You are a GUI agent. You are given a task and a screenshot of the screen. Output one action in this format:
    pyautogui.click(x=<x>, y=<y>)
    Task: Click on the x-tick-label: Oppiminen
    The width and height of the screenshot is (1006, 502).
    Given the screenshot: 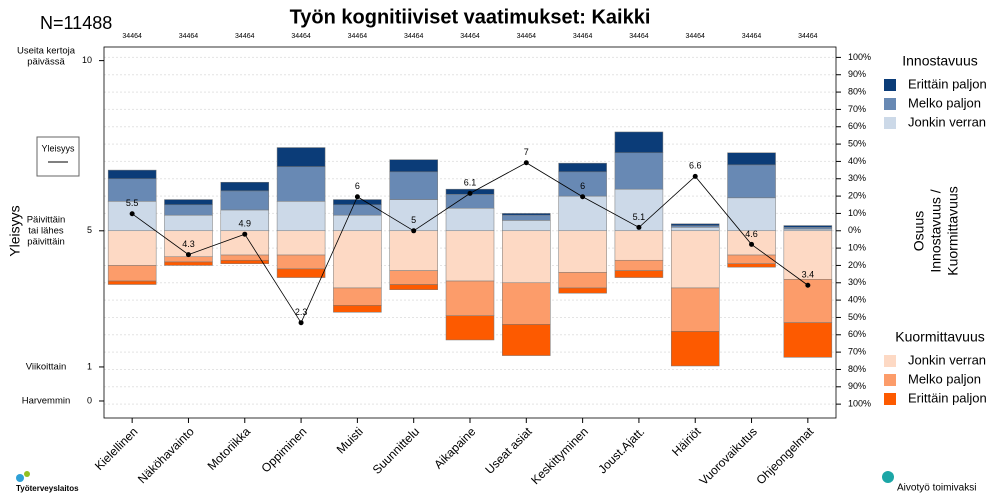 What is the action you would take?
    pyautogui.click(x=284, y=449)
    